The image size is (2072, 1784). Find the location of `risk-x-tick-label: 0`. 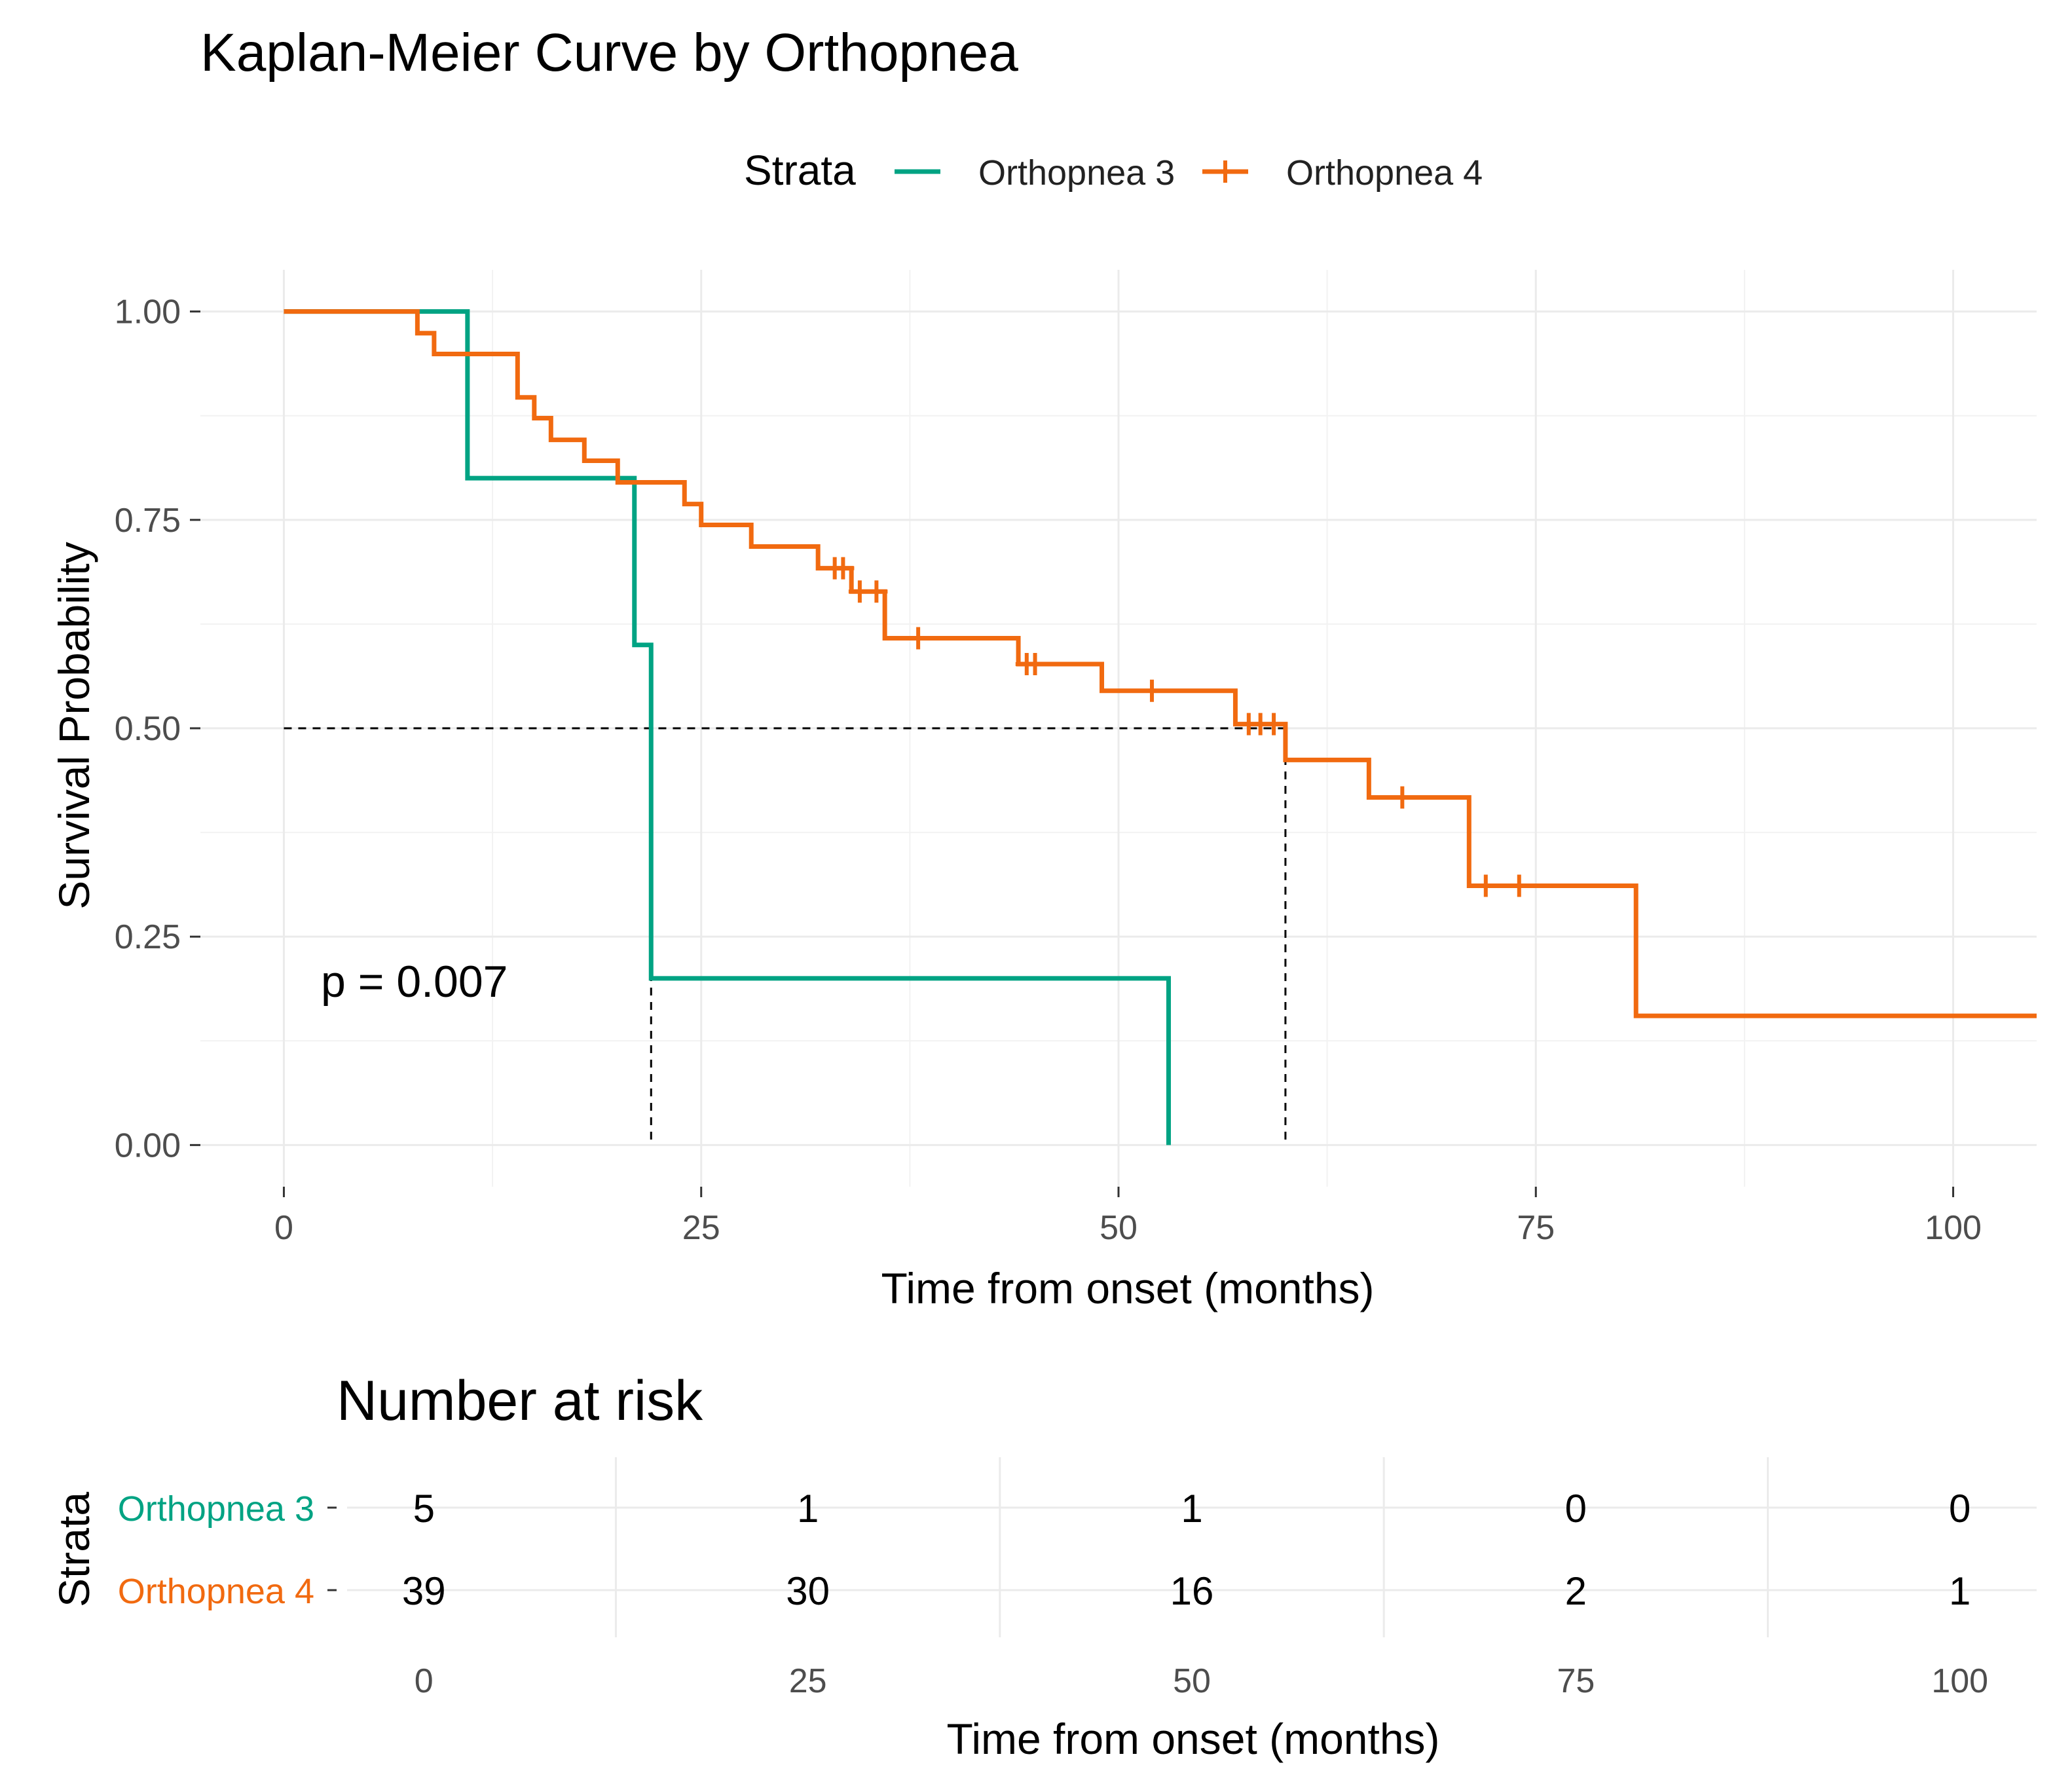

risk-x-tick-label: 0 is located at coordinates (424, 1681).